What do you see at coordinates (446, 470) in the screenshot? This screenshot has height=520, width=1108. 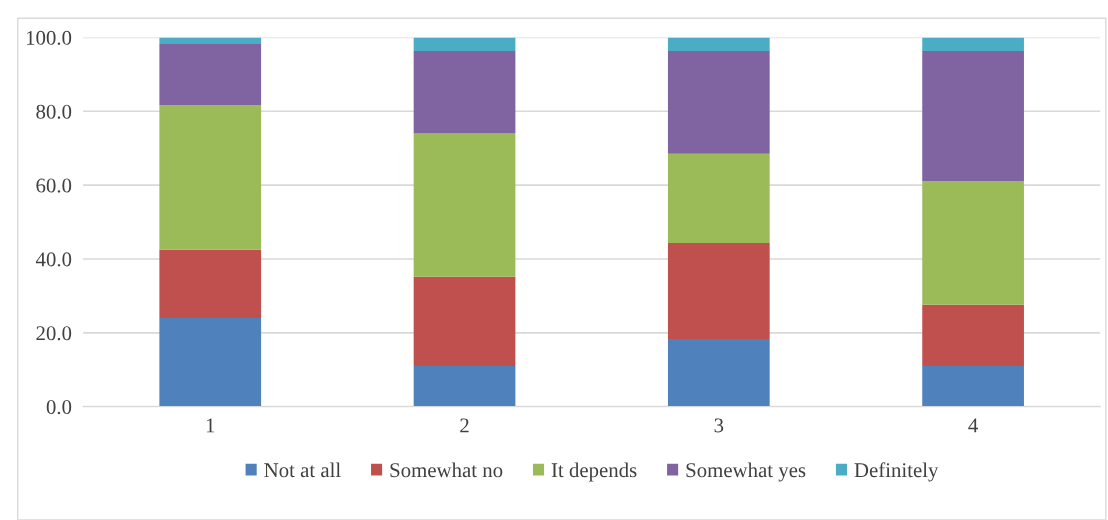 I see `legend-label: Somewhat no` at bounding box center [446, 470].